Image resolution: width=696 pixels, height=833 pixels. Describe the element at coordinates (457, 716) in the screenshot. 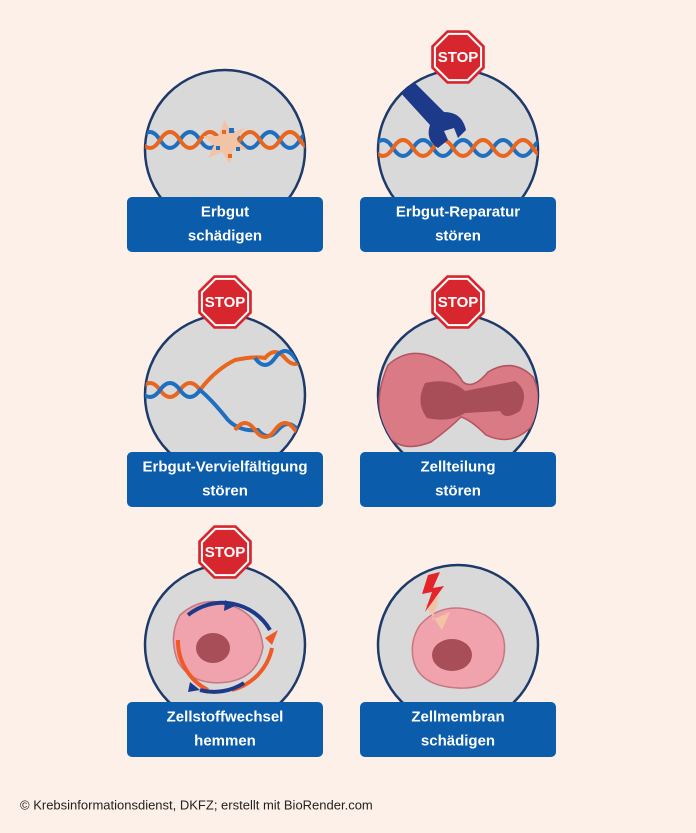

I see `label-line: Zellmembran` at that location.